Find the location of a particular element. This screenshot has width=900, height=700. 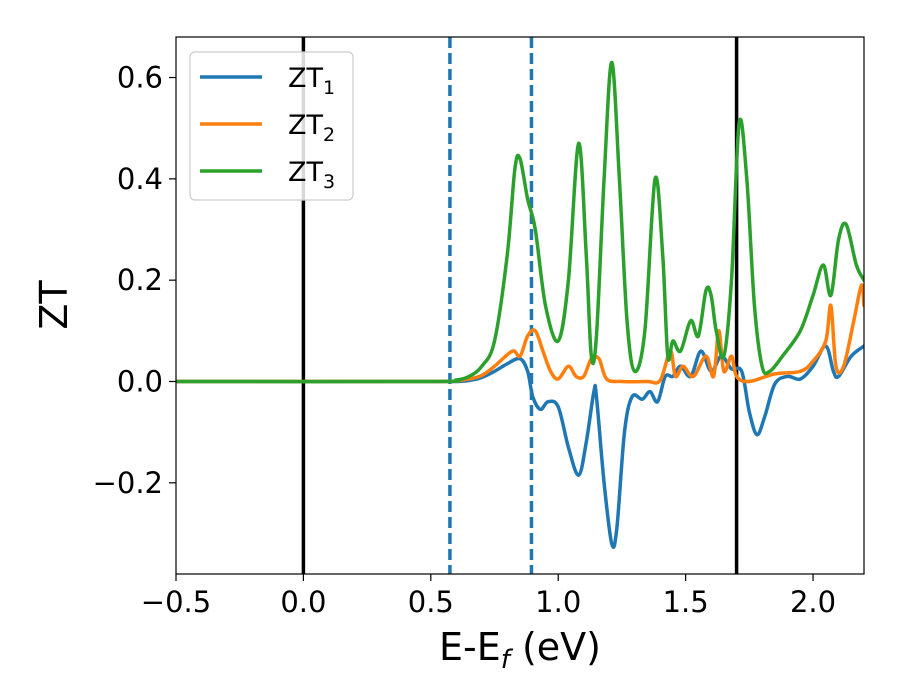

x-axis-title: E-Ef (eV) is located at coordinates (520, 650).